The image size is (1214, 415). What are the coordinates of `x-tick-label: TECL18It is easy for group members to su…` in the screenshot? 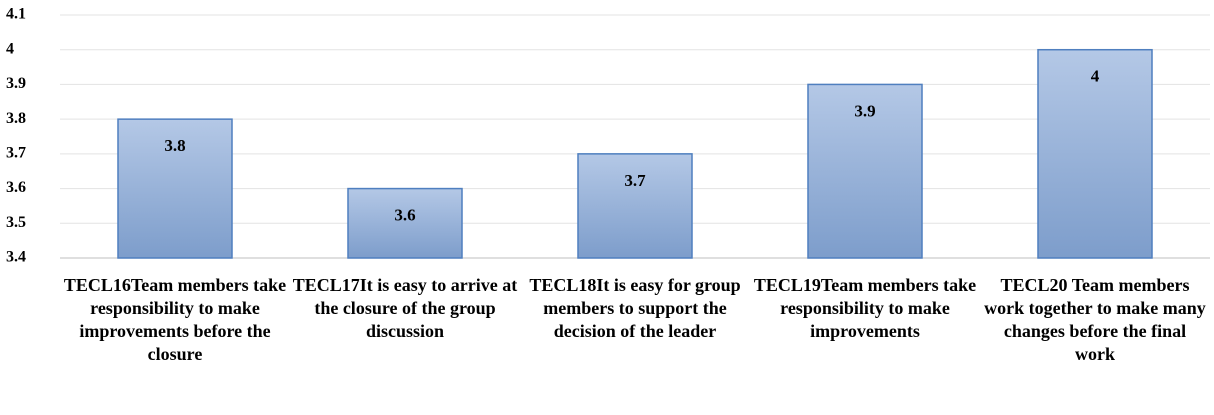 It's located at (635, 308).